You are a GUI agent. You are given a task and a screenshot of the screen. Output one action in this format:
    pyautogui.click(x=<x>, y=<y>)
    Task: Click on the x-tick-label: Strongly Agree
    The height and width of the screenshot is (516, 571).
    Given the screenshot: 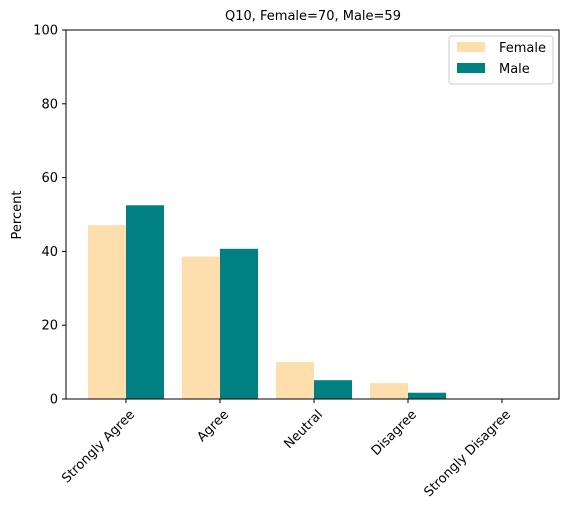 What is the action you would take?
    pyautogui.click(x=98, y=446)
    